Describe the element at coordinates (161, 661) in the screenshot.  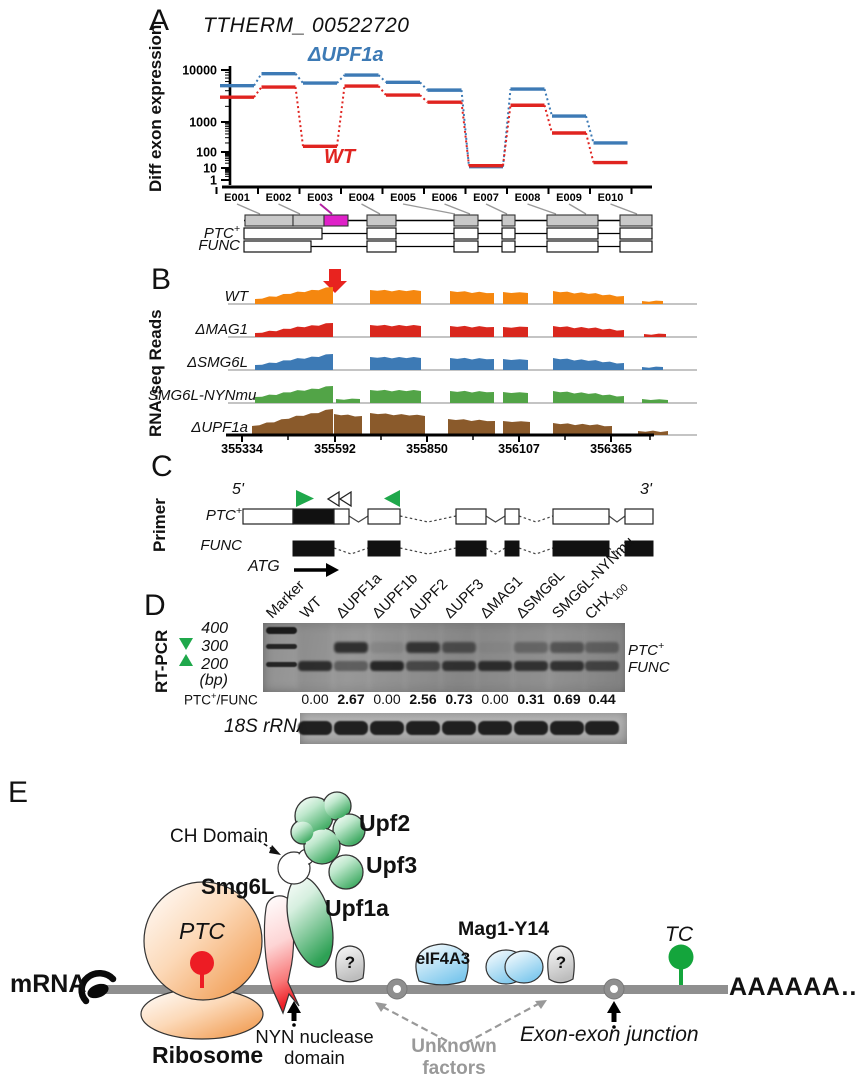
I see `panel-d-y-axis-label: RT-PCR` at that location.